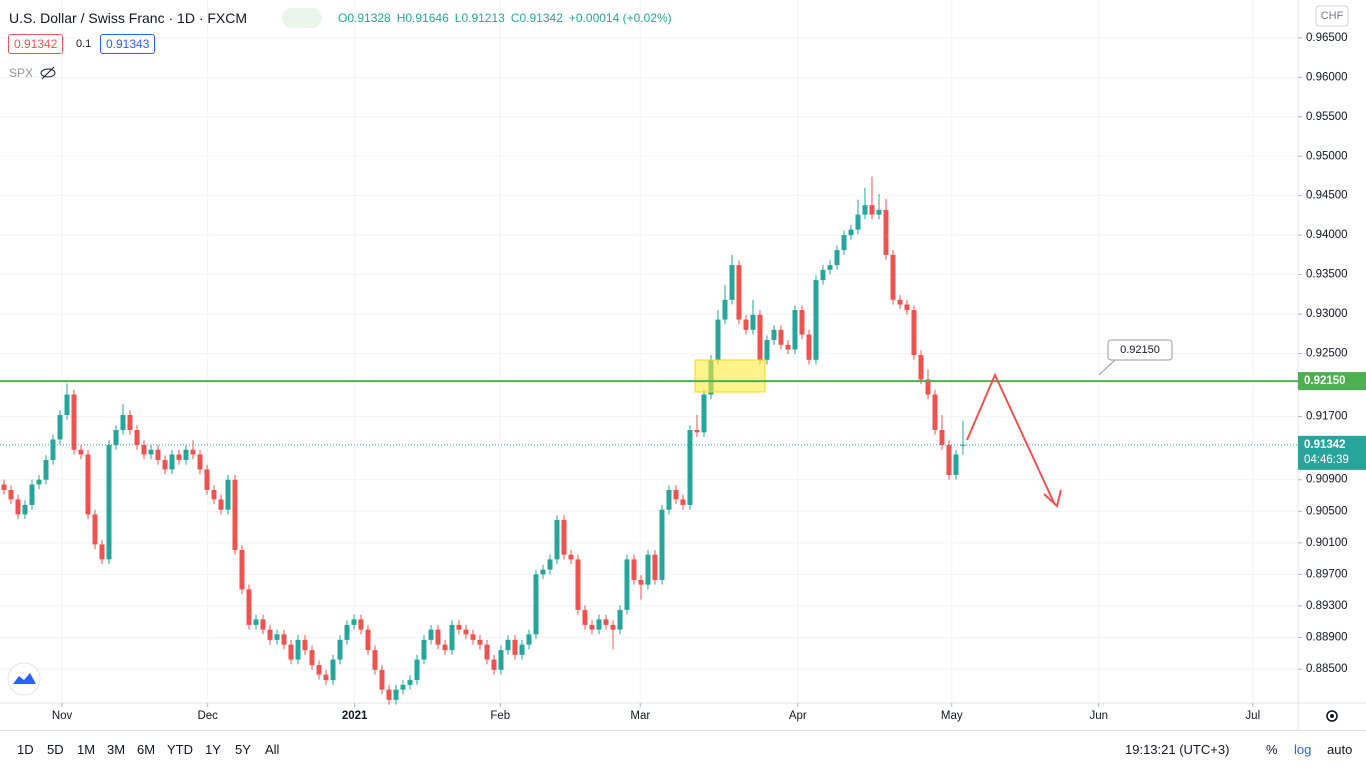 This screenshot has height=769, width=1366. I want to click on hide-icon, so click(48, 73).